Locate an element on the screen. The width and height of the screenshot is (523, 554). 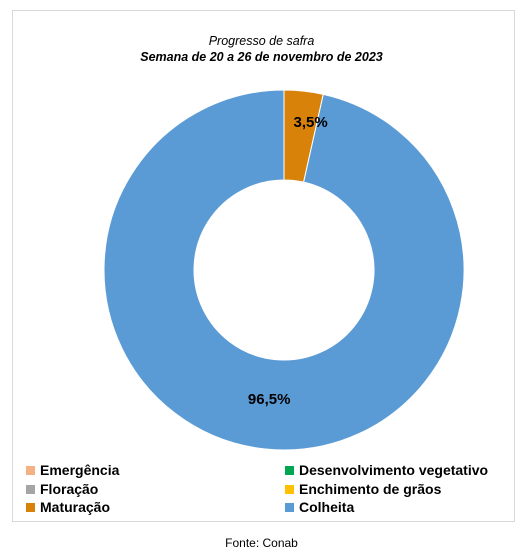
legend-label: Colheita is located at coordinates (327, 507).